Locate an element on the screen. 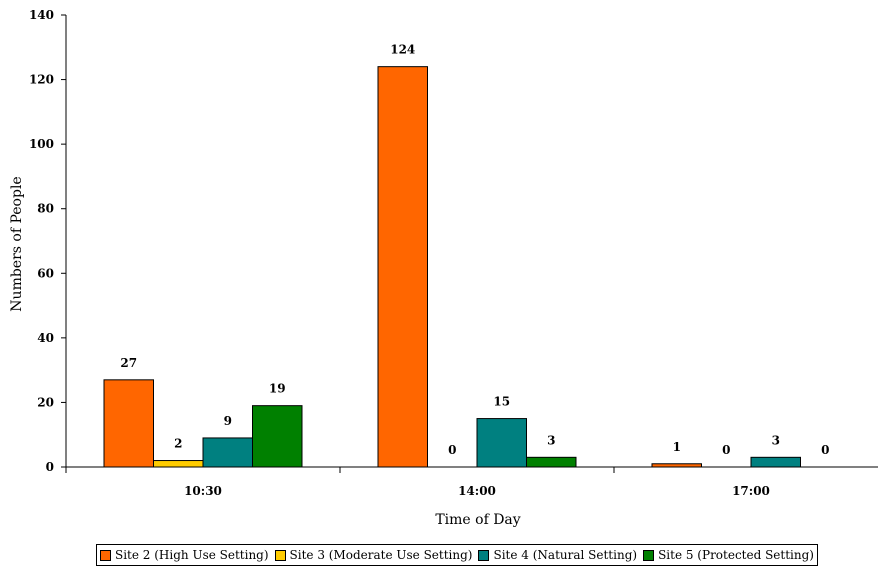  legend-label: Site 5 (Protected Setting) is located at coordinates (736, 555).